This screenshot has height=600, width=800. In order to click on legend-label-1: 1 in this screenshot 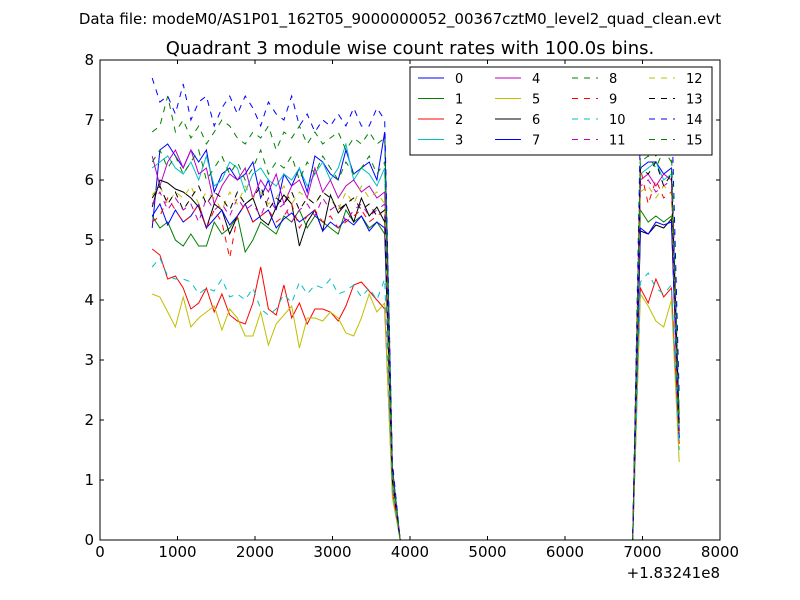, I will do `click(459, 100)`.